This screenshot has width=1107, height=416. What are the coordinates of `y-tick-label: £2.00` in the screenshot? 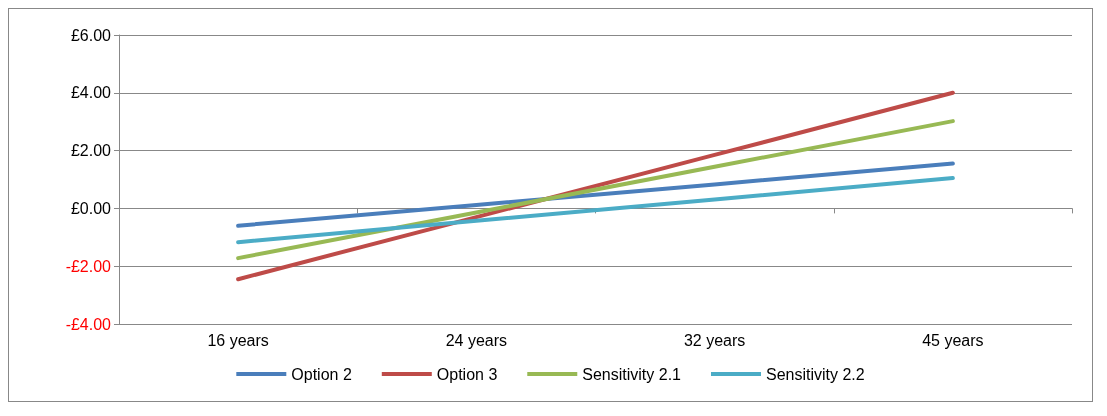 It's located at (91, 151).